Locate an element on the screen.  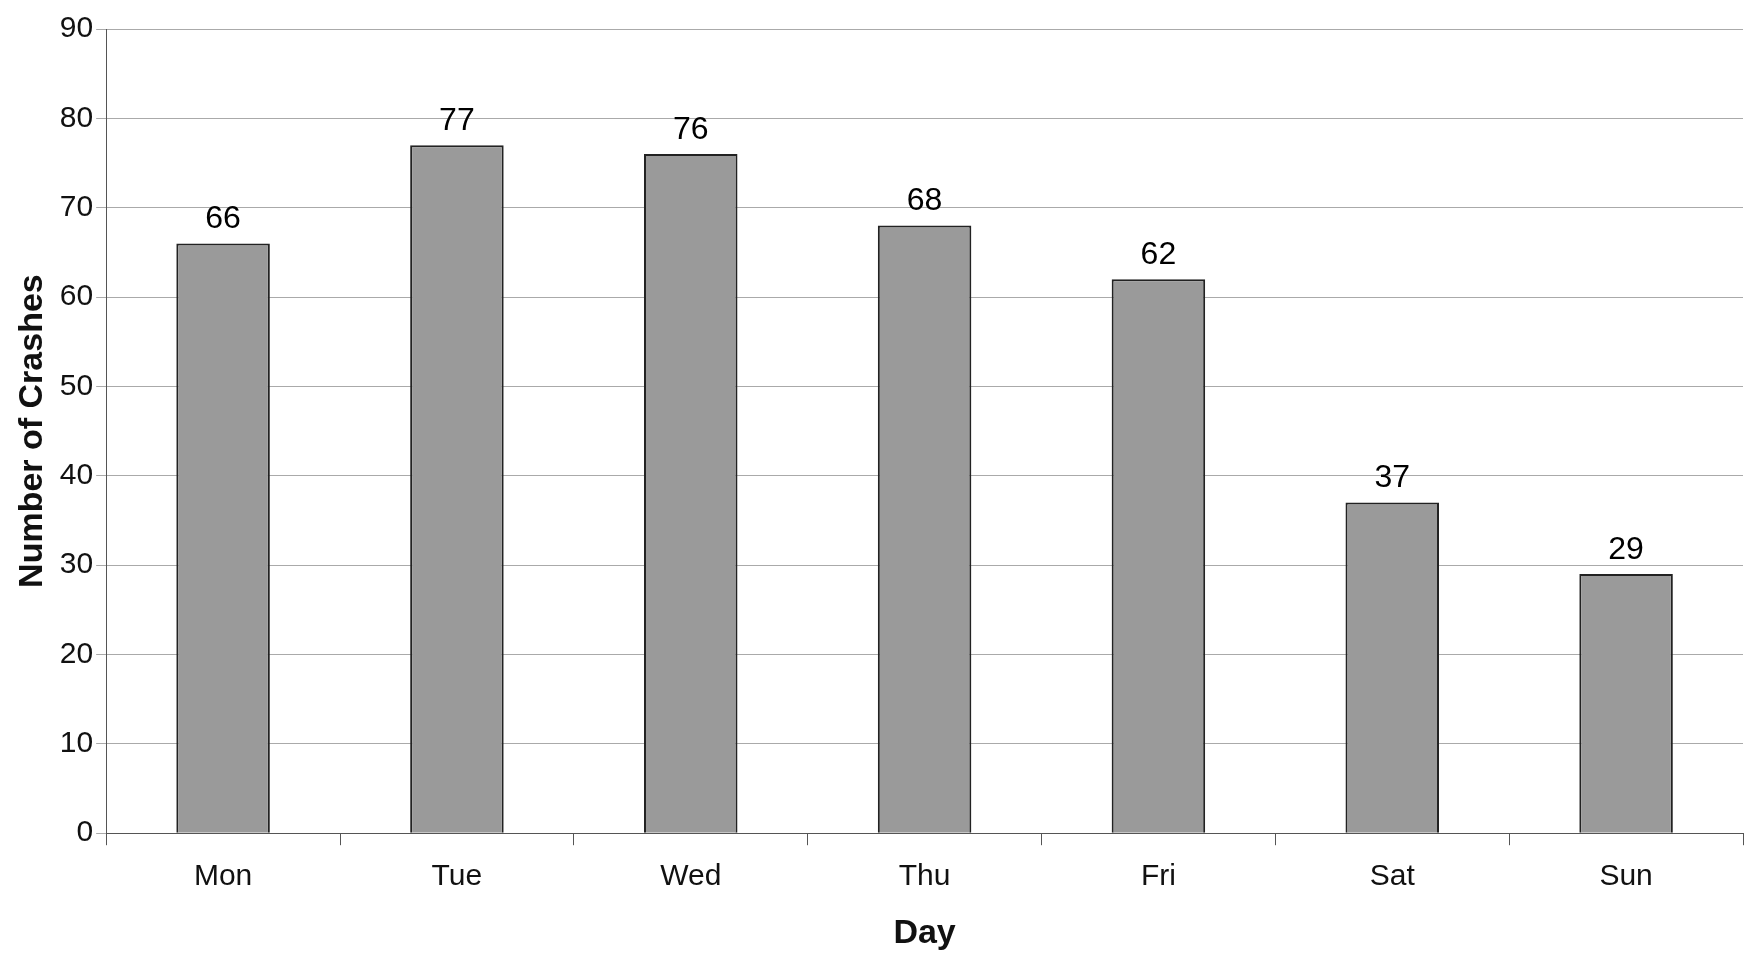
data-label: 76 is located at coordinates (690, 127).